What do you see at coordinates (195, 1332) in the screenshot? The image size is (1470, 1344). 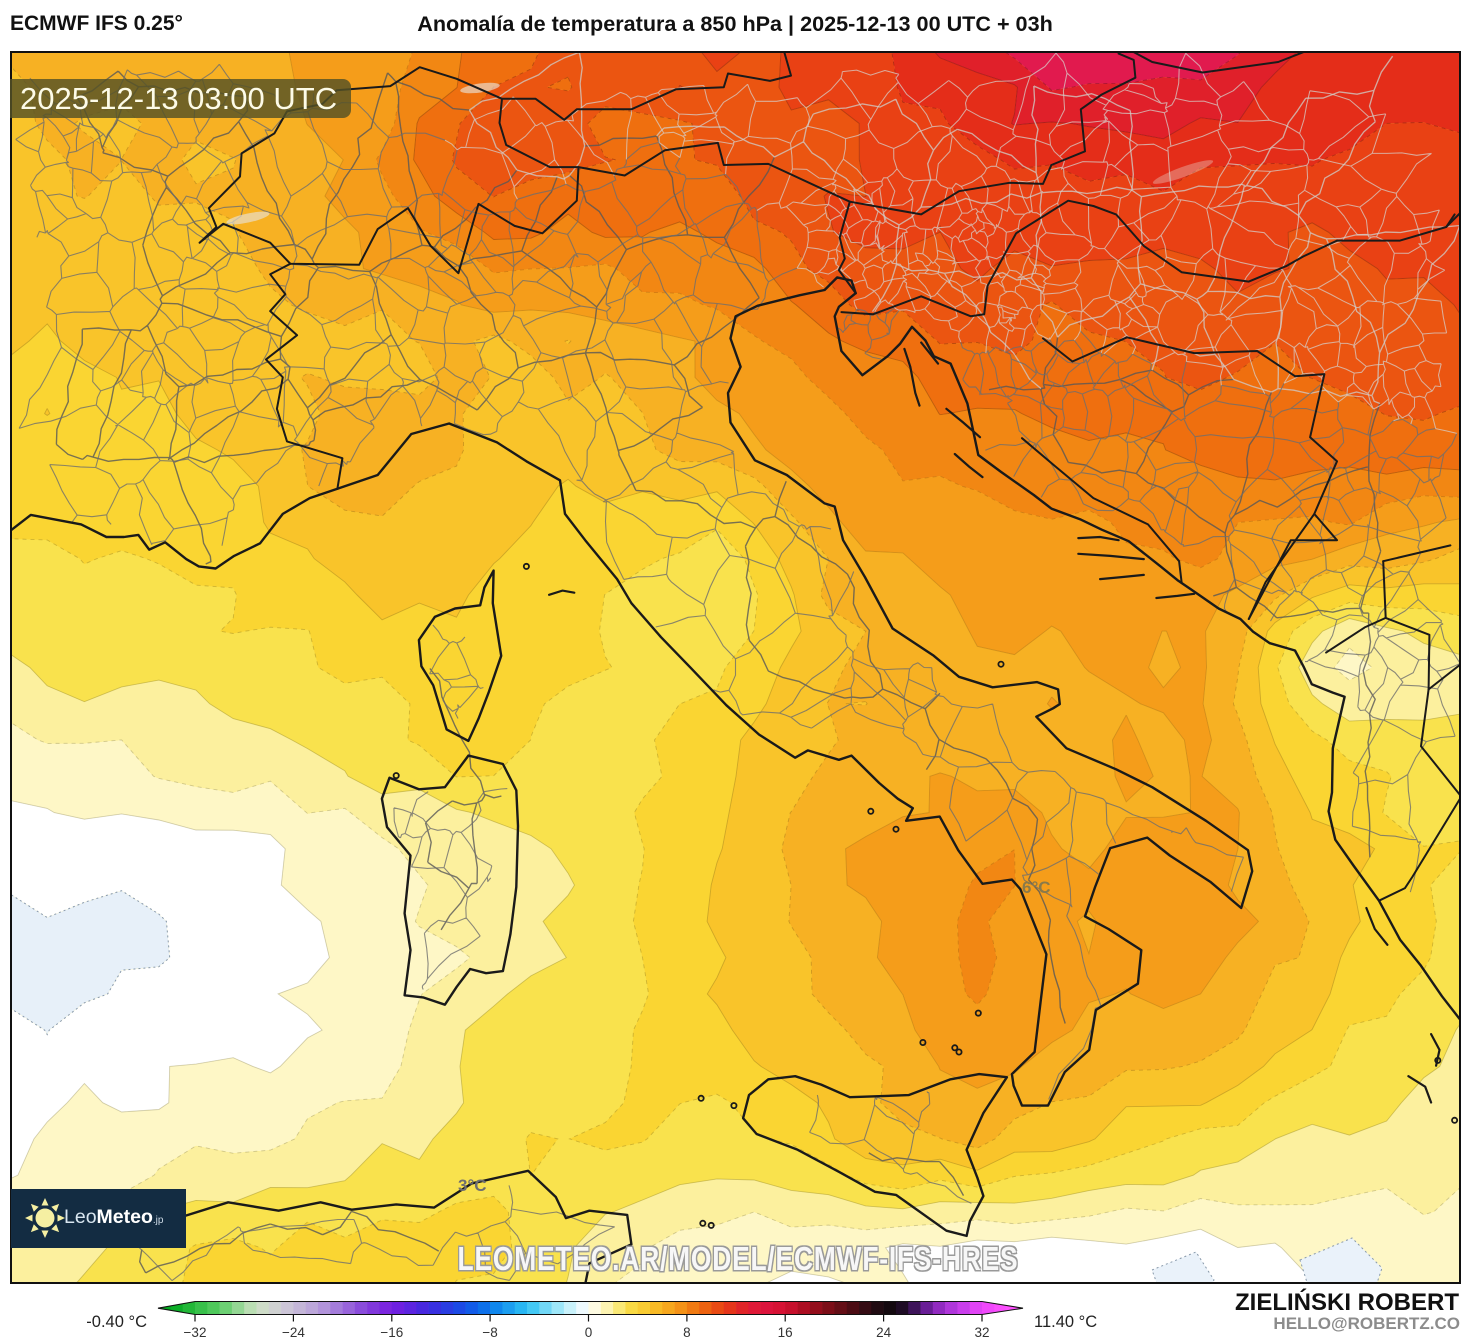 I see `svg-text: −32` at bounding box center [195, 1332].